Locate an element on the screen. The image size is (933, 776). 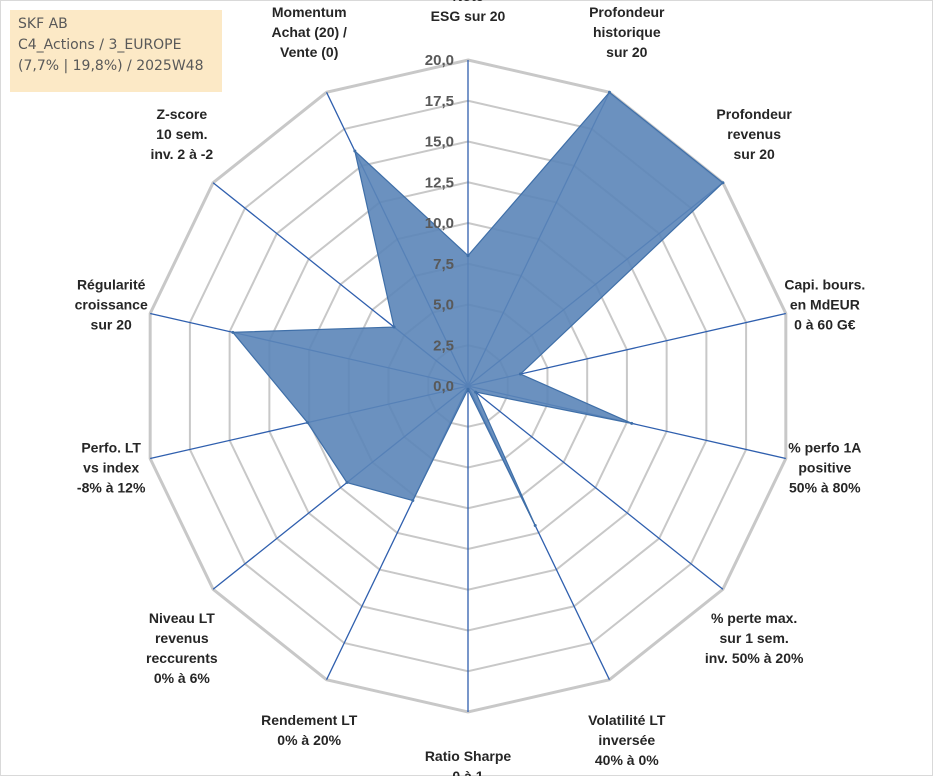
axis-label: Momentum Achat (20) / Vente (0) is located at coordinates (309, 32).